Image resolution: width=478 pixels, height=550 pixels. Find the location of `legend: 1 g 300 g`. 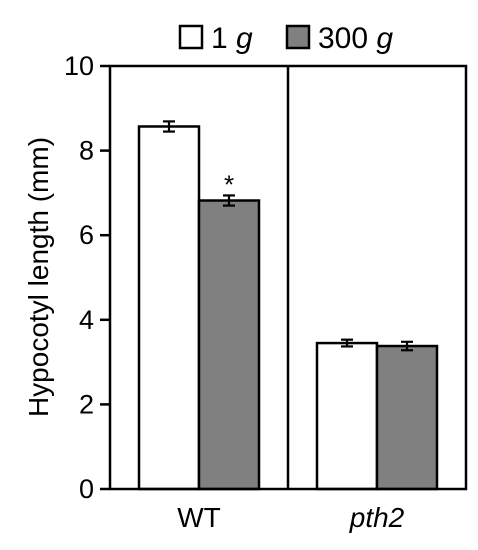

legend: 1 g 300 g is located at coordinates (285, 38).